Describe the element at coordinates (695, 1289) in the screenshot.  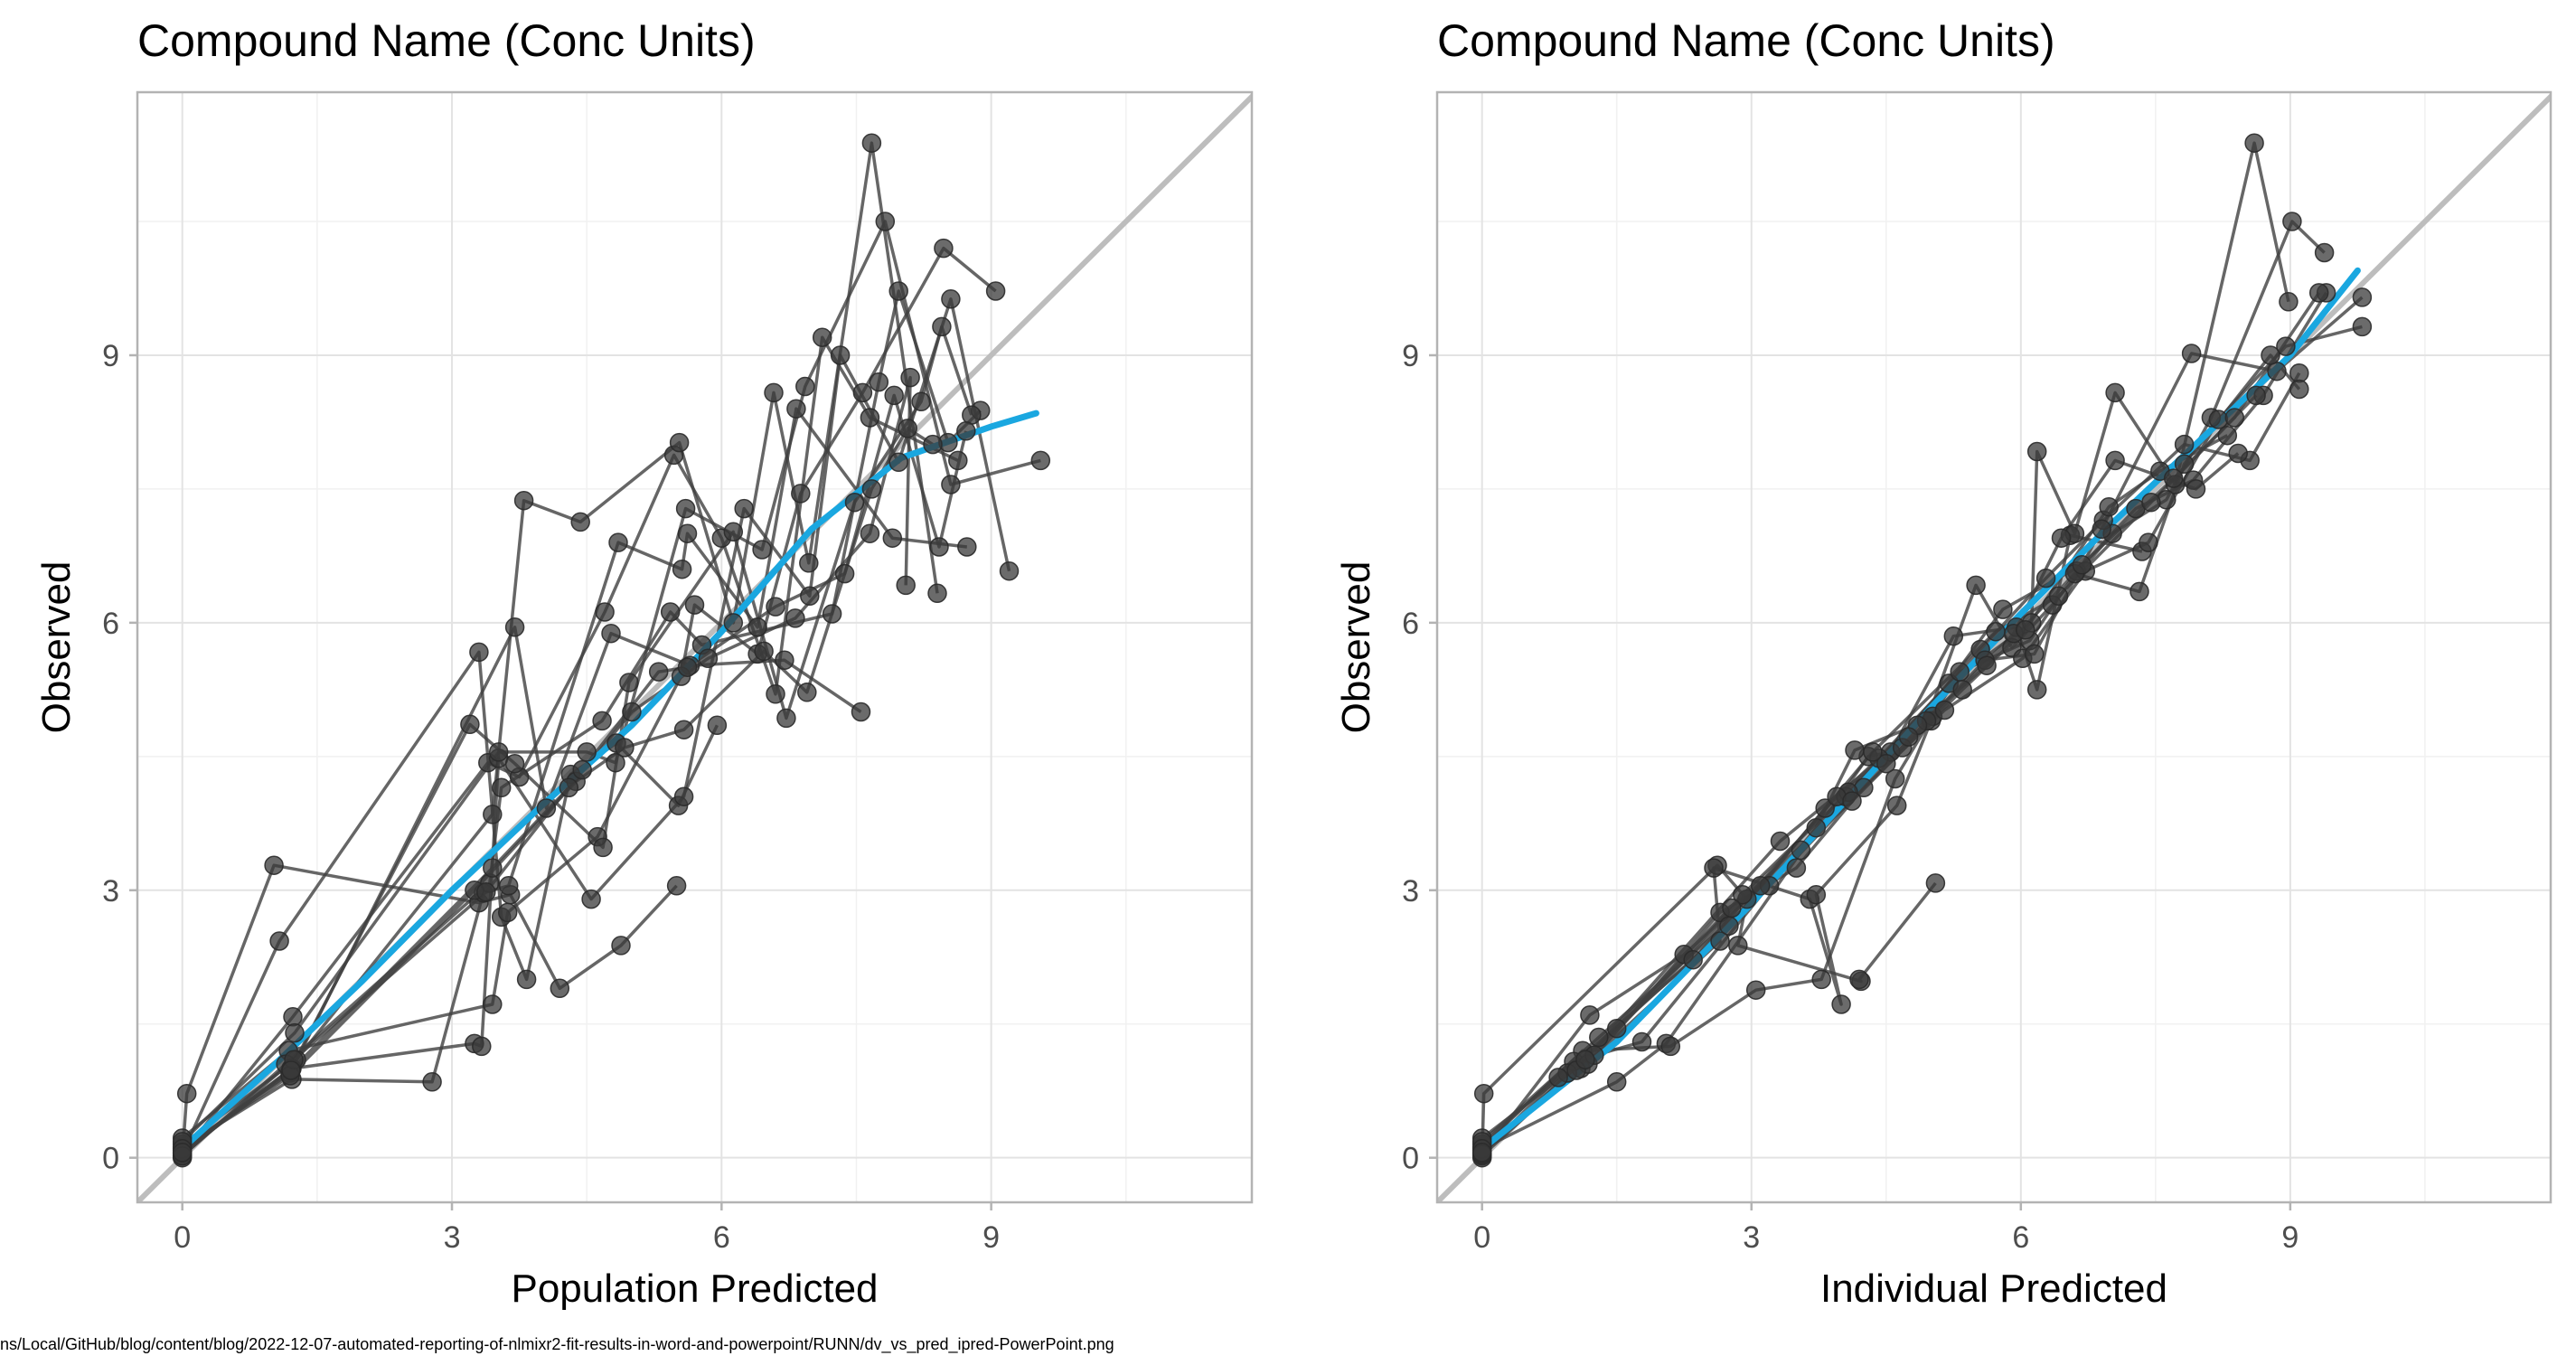
I see `x-axis-title: Population Predicted` at that location.